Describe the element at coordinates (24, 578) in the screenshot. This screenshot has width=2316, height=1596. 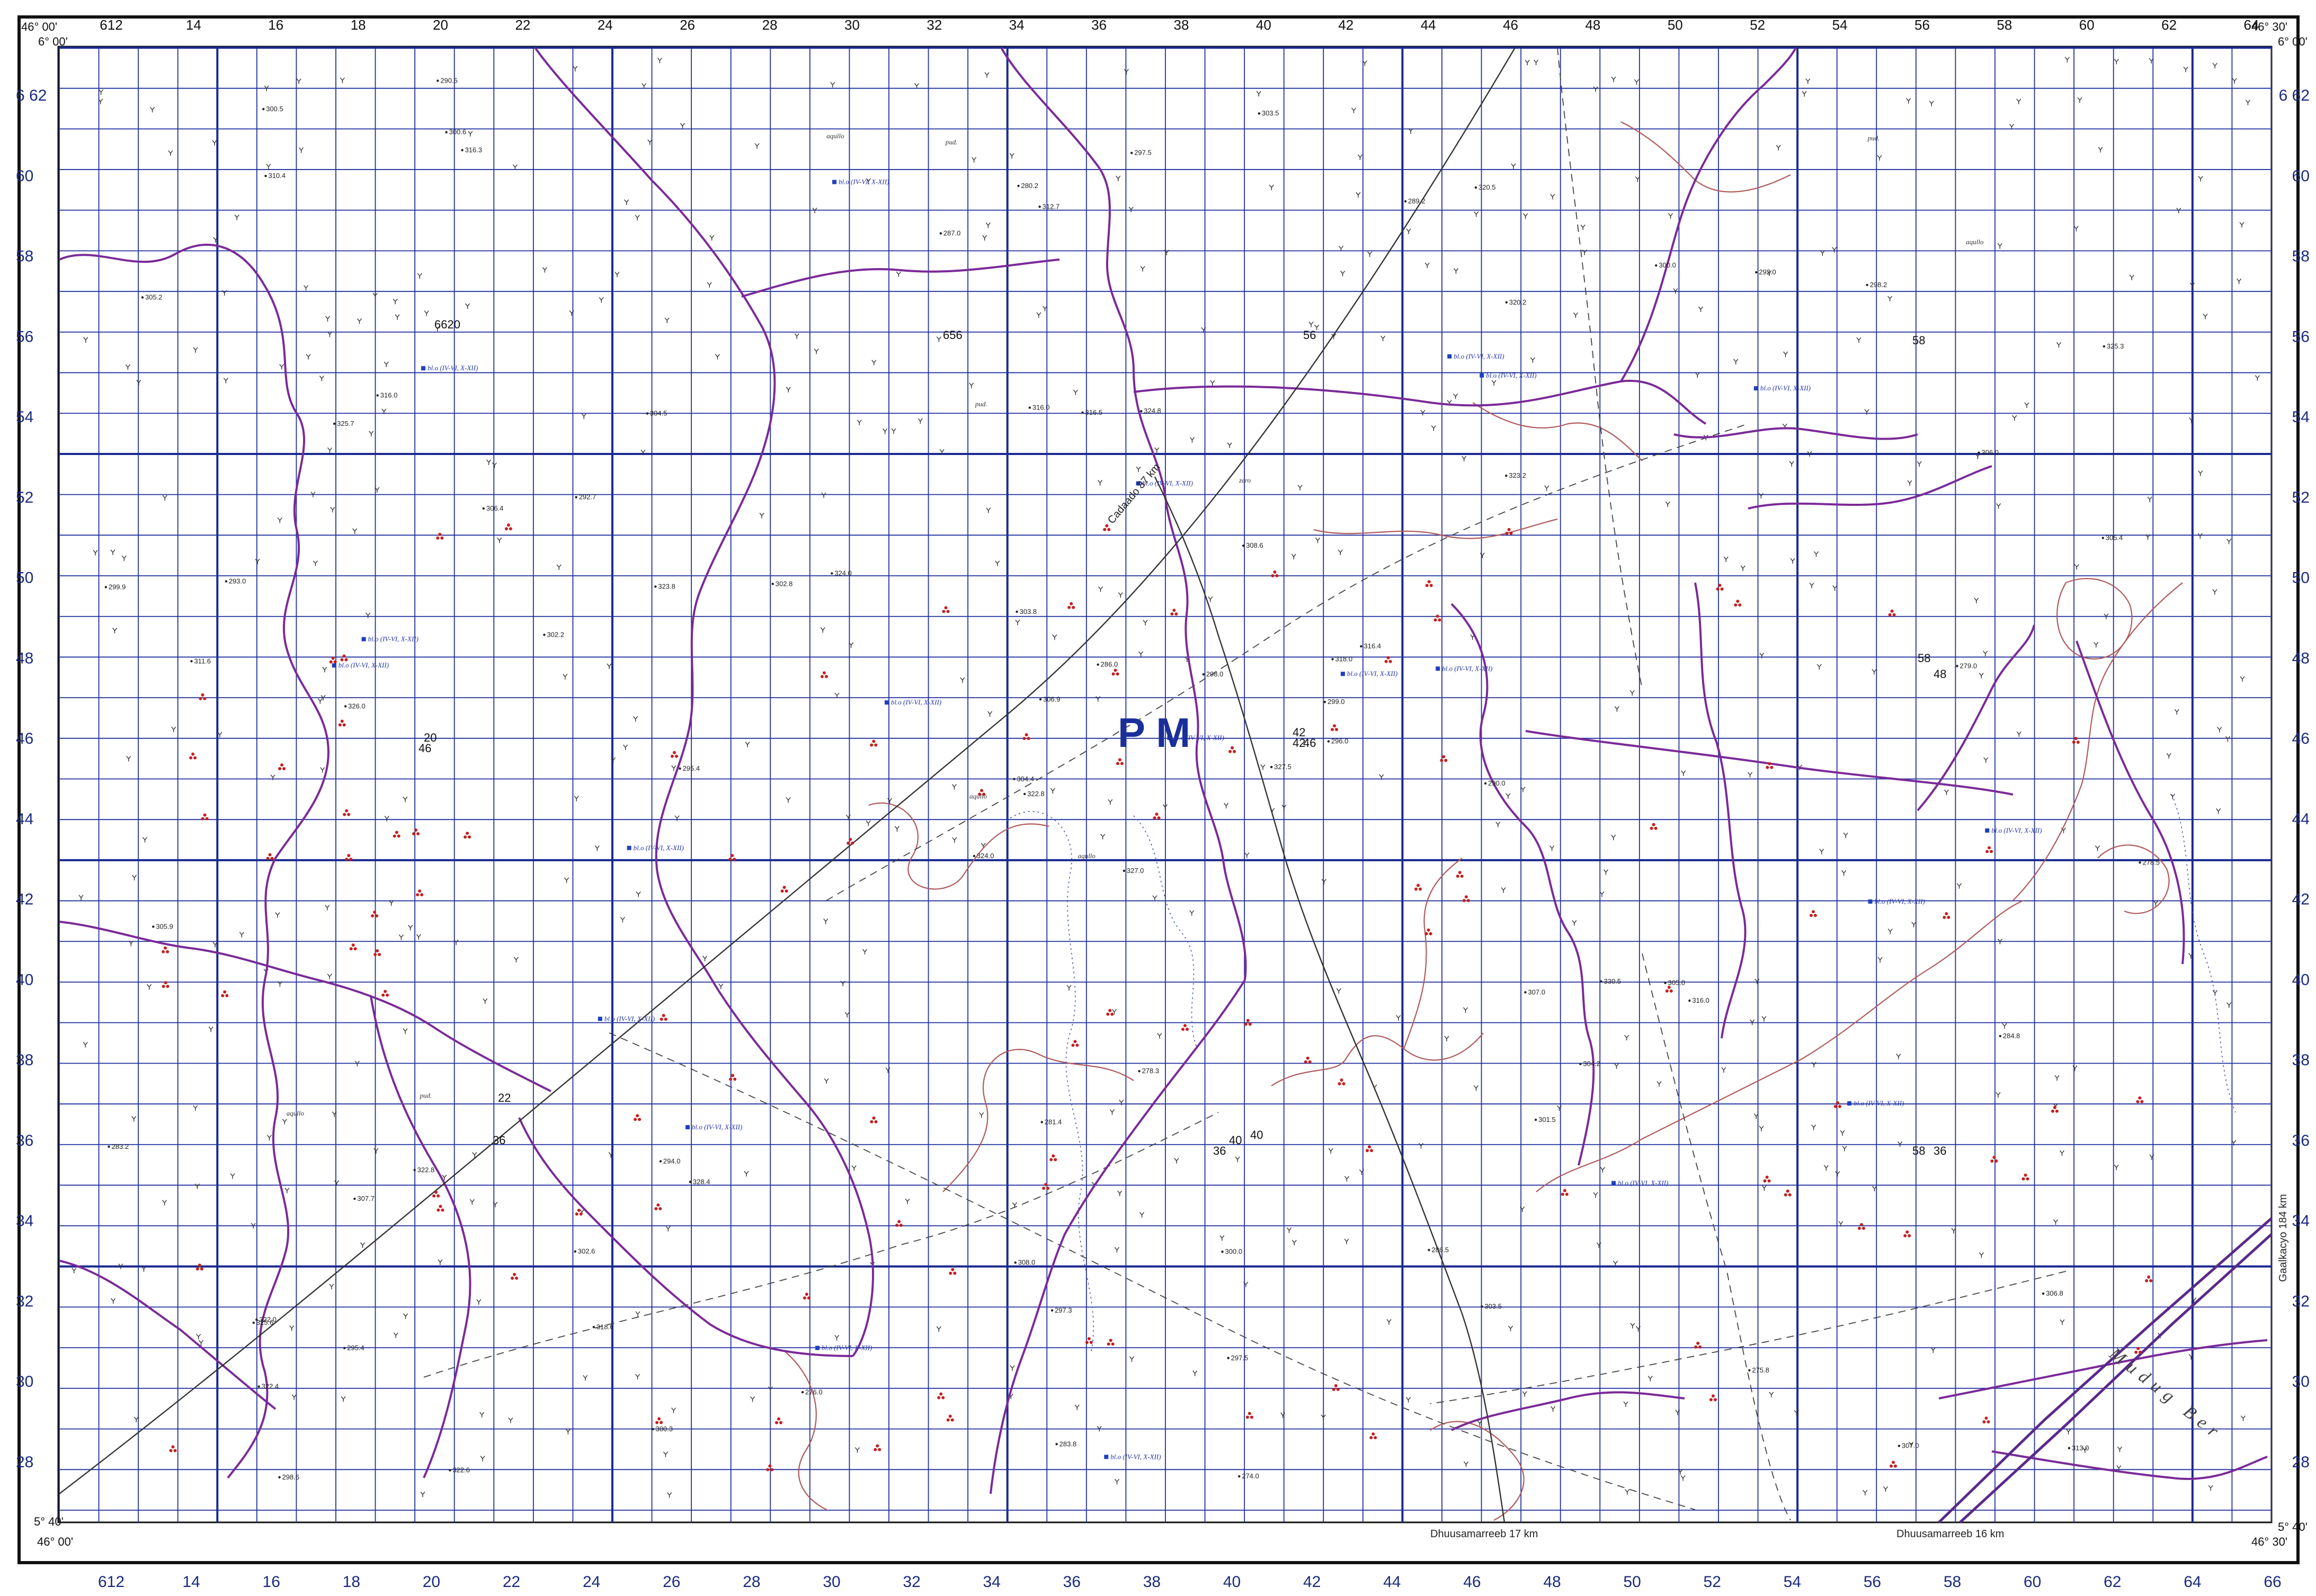
I see `edge-coordinate-label: 50` at that location.